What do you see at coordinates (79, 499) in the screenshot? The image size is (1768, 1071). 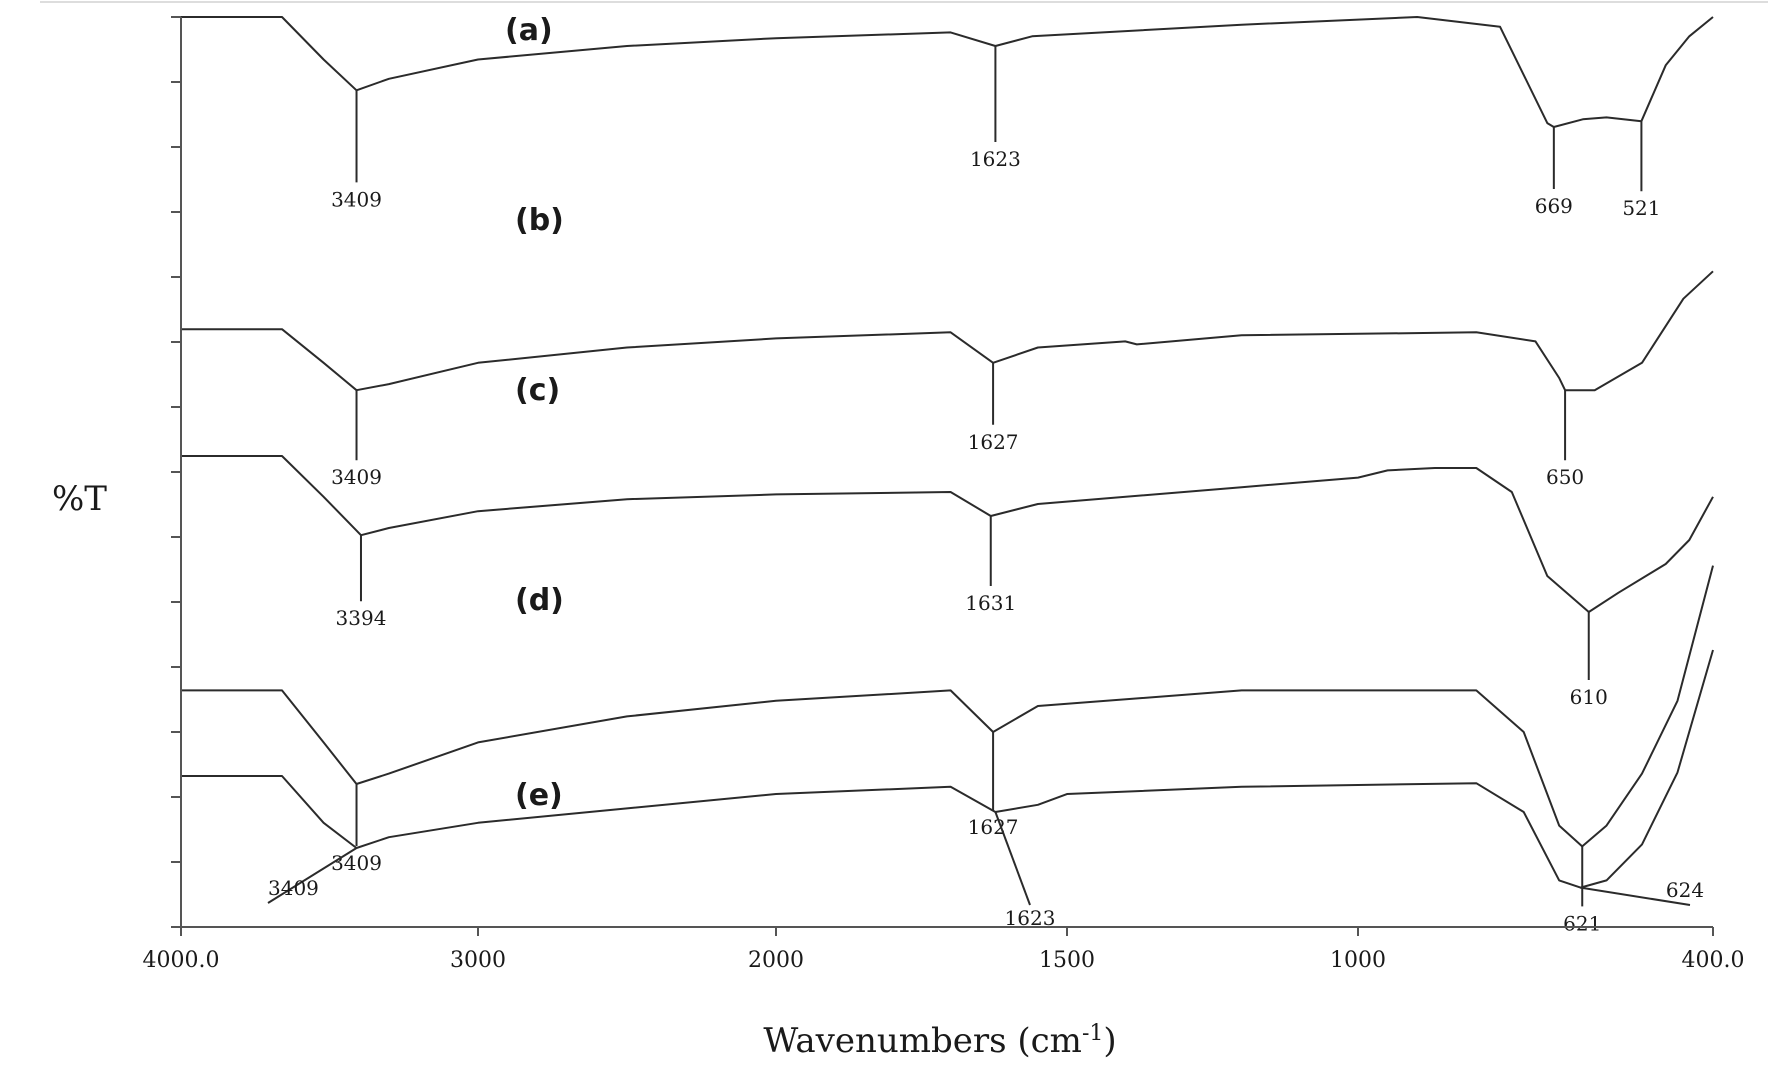 I see `y-axis-label: %T` at bounding box center [79, 499].